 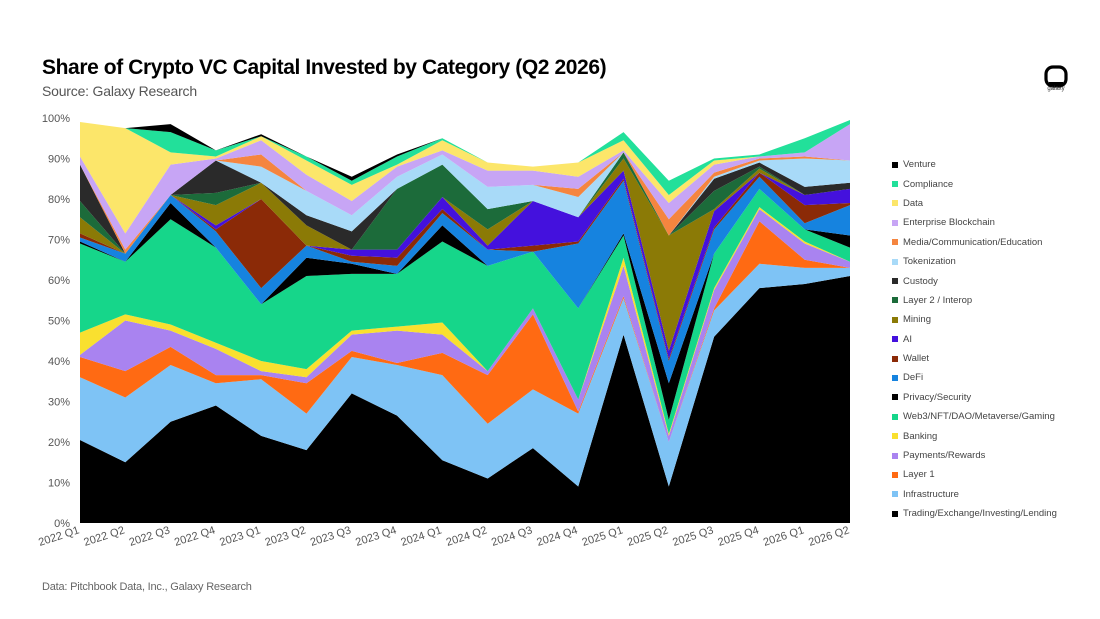 I want to click on x-tick-label: 2026 Q1, so click(x=784, y=536).